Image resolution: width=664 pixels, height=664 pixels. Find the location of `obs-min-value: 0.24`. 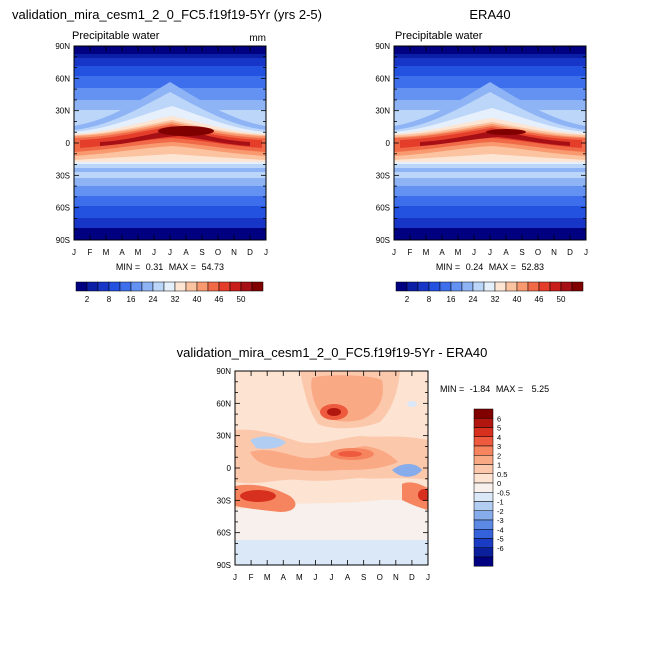

obs-min-value: 0.24 is located at coordinates (475, 267).